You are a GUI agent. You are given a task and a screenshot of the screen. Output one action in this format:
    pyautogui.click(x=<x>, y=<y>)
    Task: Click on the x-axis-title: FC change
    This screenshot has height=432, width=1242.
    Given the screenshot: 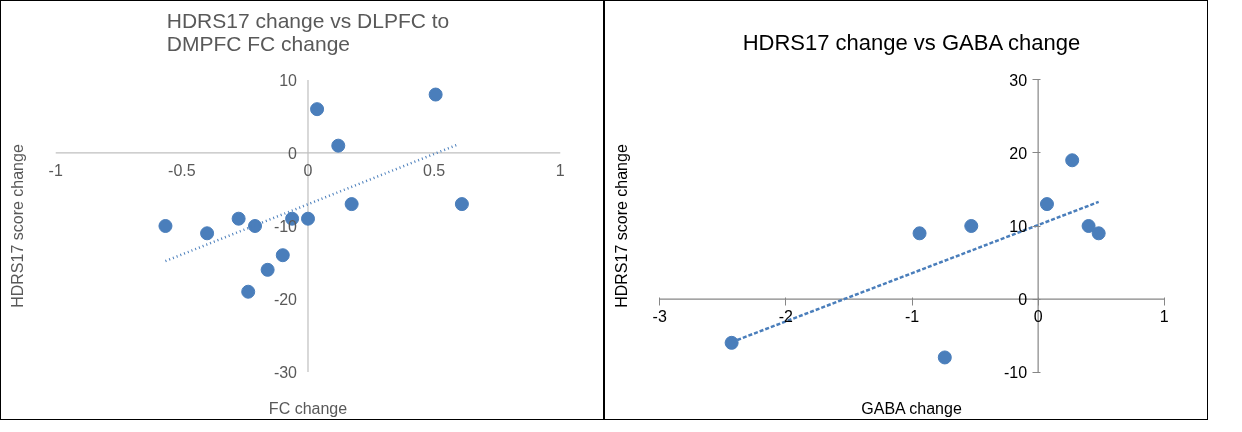 What is the action you would take?
    pyautogui.click(x=308, y=408)
    